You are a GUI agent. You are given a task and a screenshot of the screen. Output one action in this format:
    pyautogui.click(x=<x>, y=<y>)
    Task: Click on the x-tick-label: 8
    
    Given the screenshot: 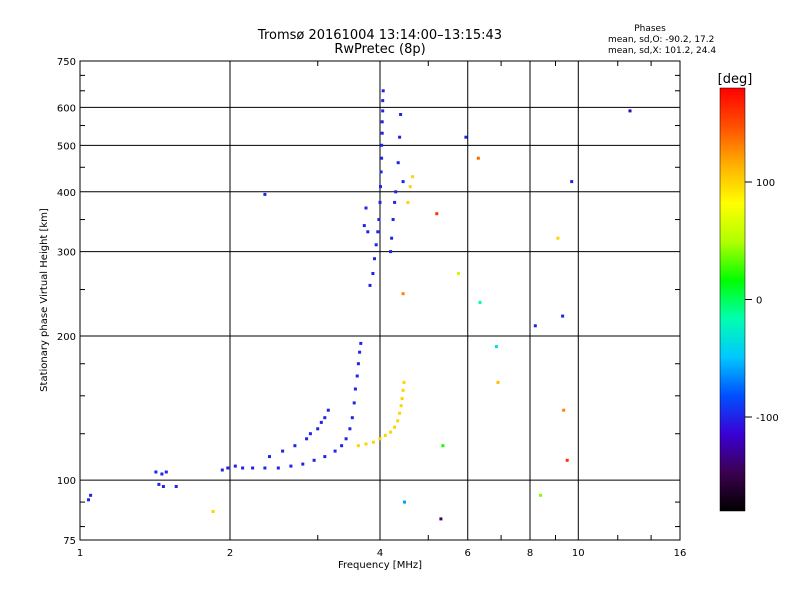 What is the action you would take?
    pyautogui.click(x=530, y=553)
    